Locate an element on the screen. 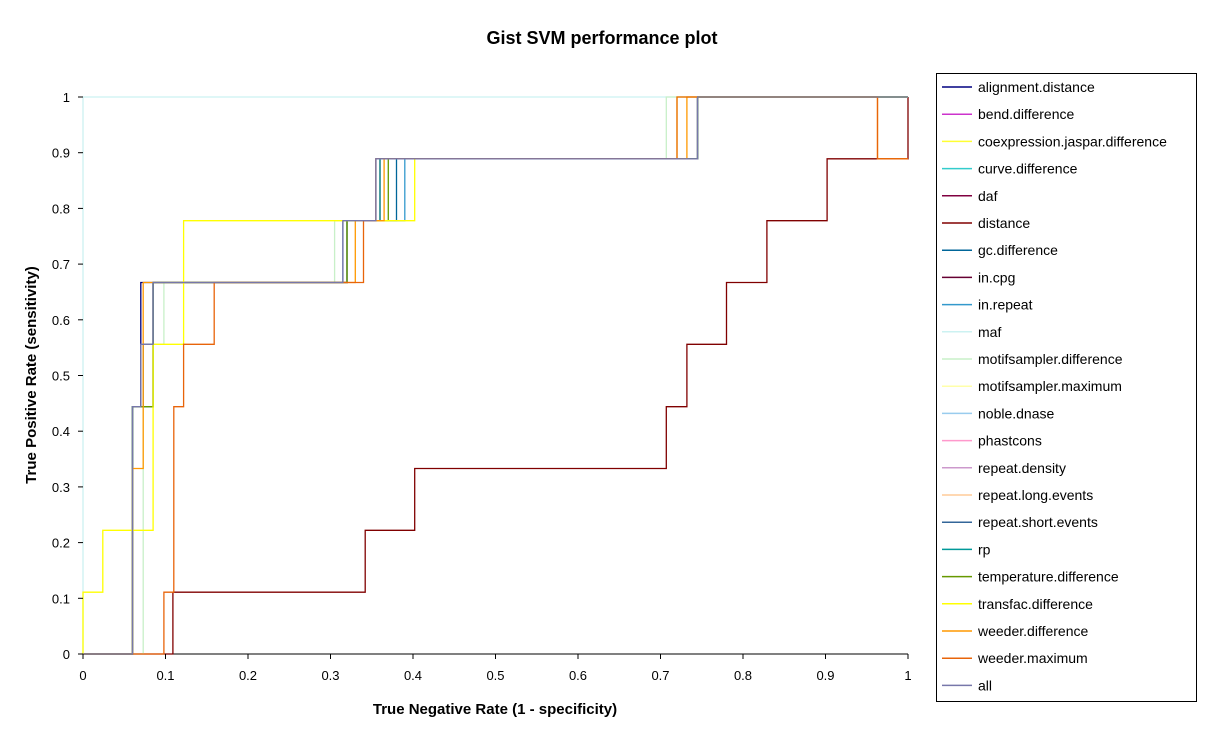 This screenshot has width=1209, height=740. x-tick-label: 0.8 is located at coordinates (743, 675).